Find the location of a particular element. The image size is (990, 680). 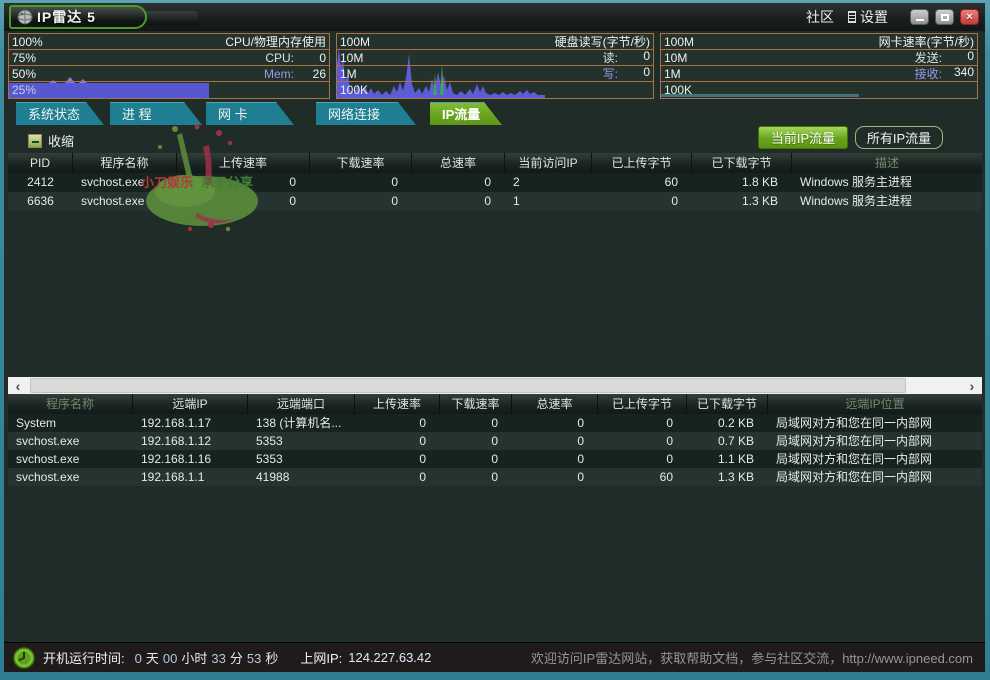

horizontal-scrollbar: ‹ › is located at coordinates (495, 385).